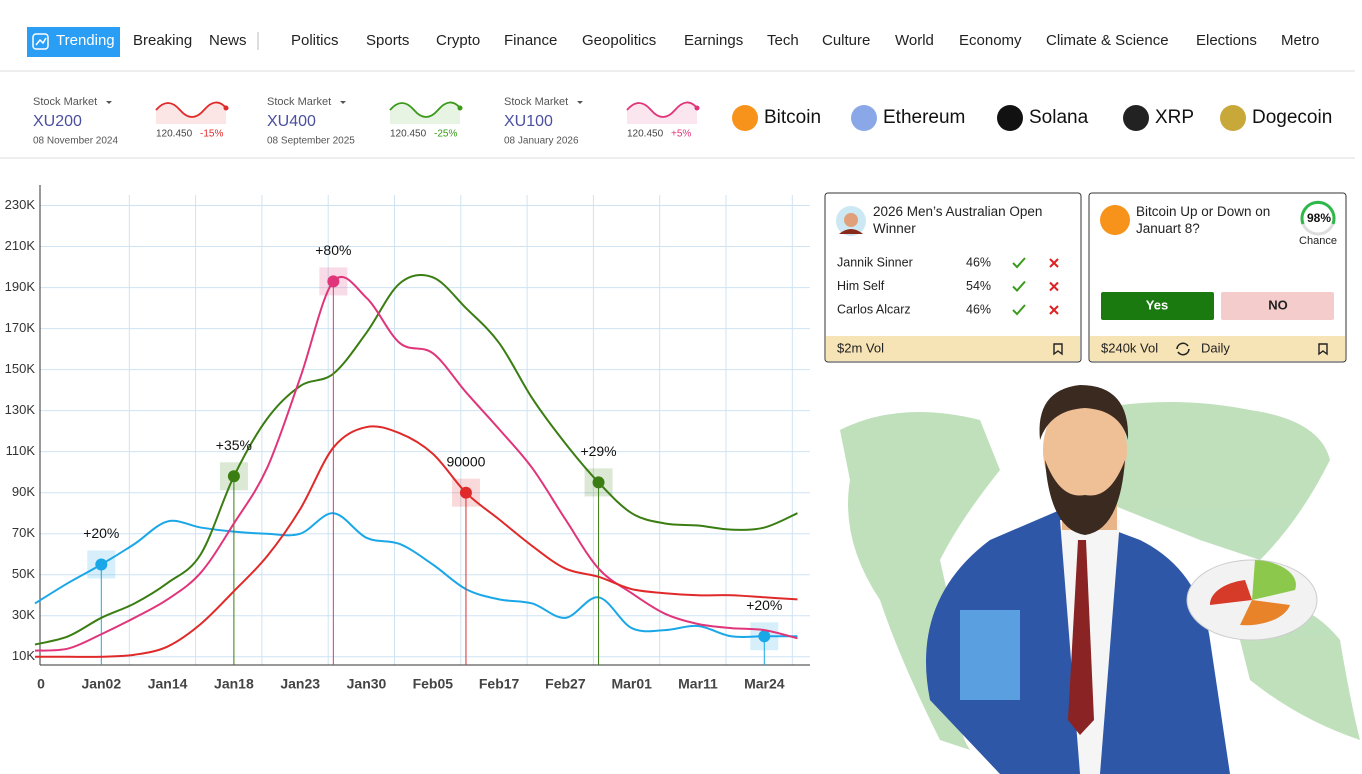 This screenshot has width=1362, height=774. I want to click on y-tick-label: 70K, so click(23, 532).